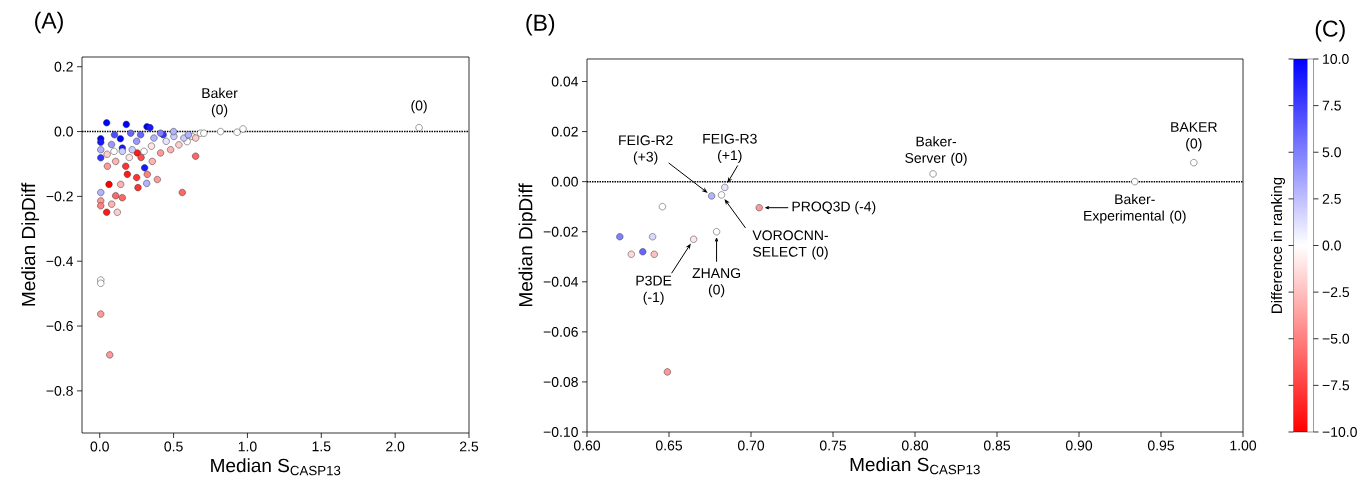  Describe the element at coordinates (59, 196) in the screenshot. I see `y-tick-label: −0.2` at that location.